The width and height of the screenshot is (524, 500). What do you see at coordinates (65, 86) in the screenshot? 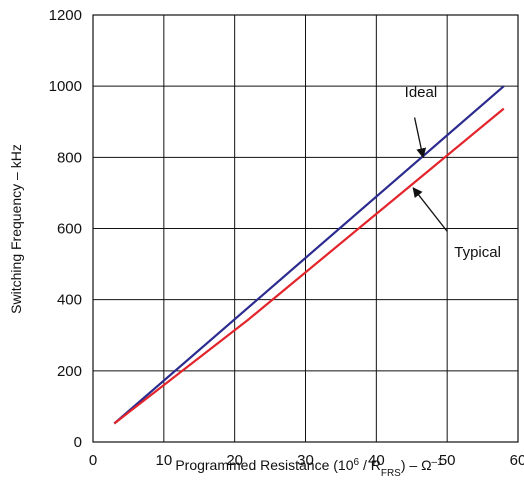
I see `y-tick-label: 1000` at bounding box center [65, 86].